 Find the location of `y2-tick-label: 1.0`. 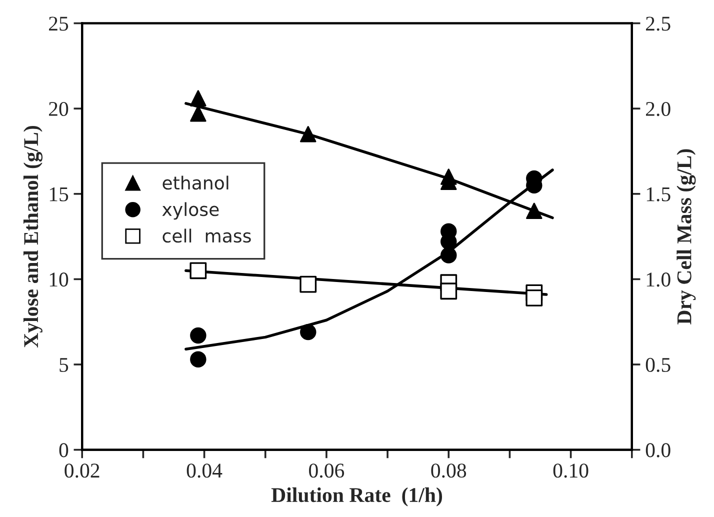

y2-tick-label: 1.0 is located at coordinates (658, 279).